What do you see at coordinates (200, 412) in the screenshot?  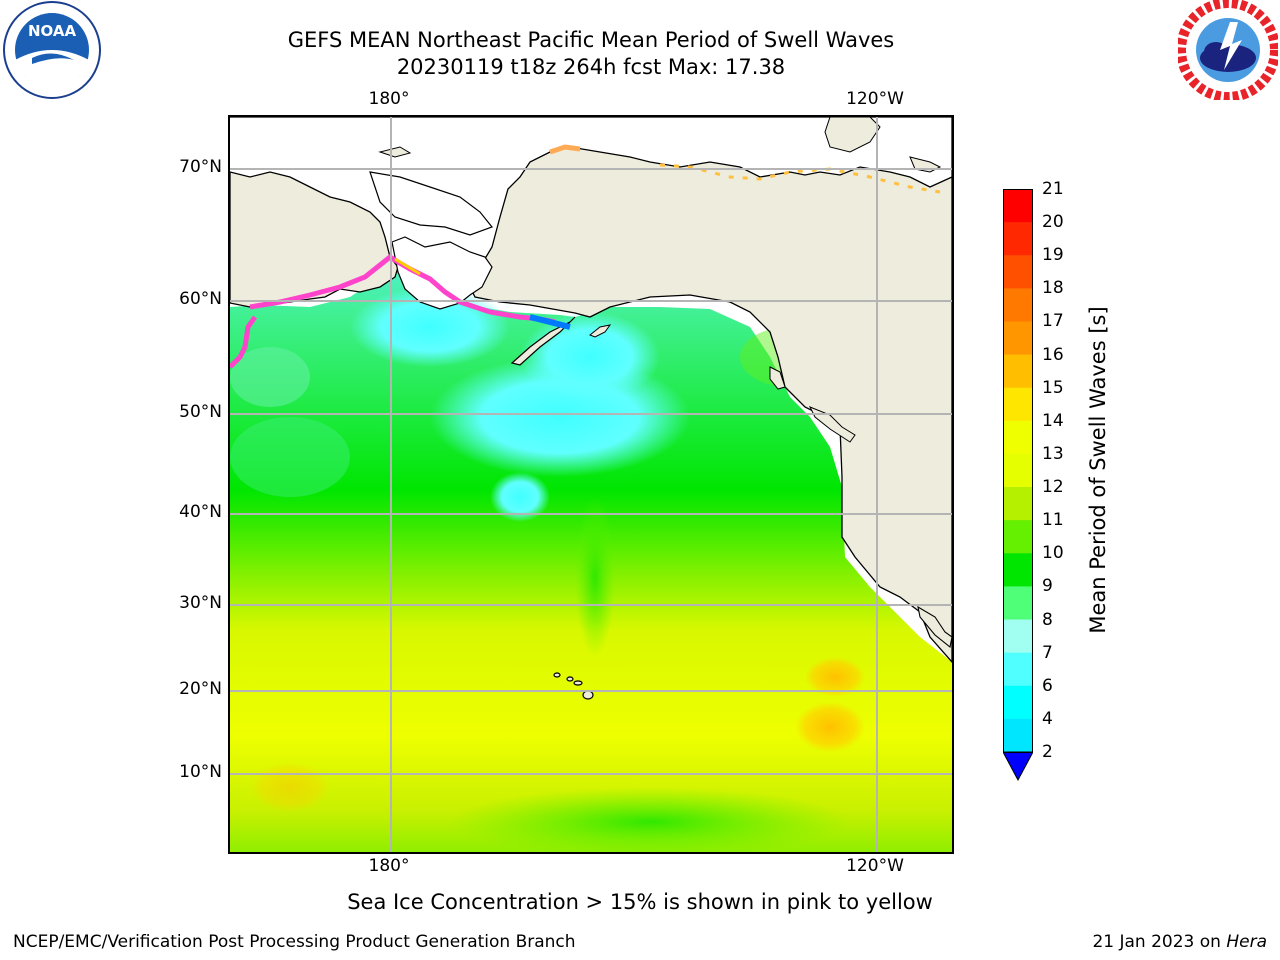 I see `lat-label-50n: 50°N` at bounding box center [200, 412].